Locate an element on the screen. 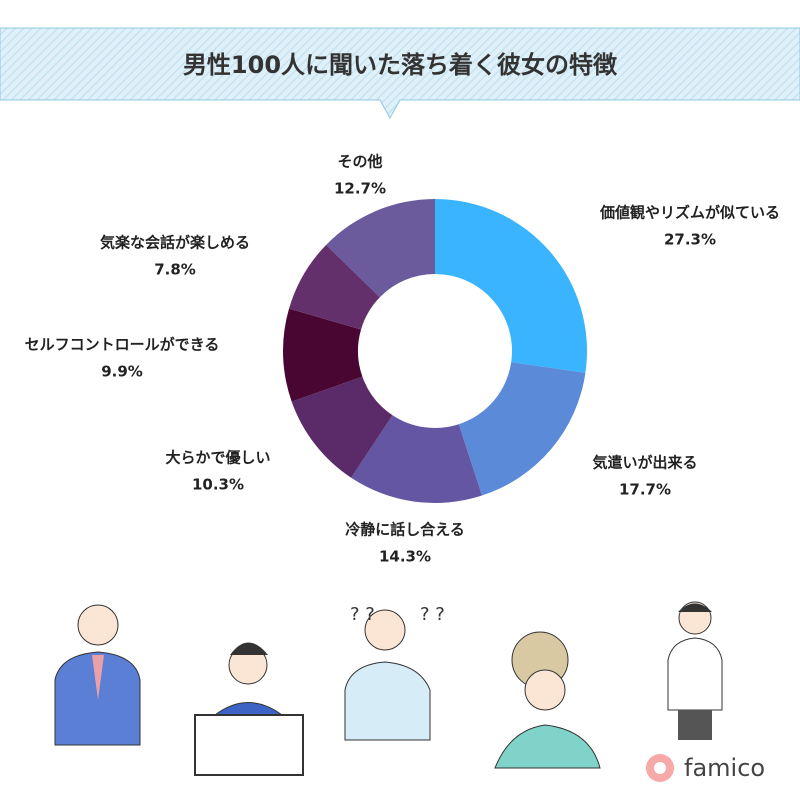  slice-value-label: 10.3% is located at coordinates (218, 485).